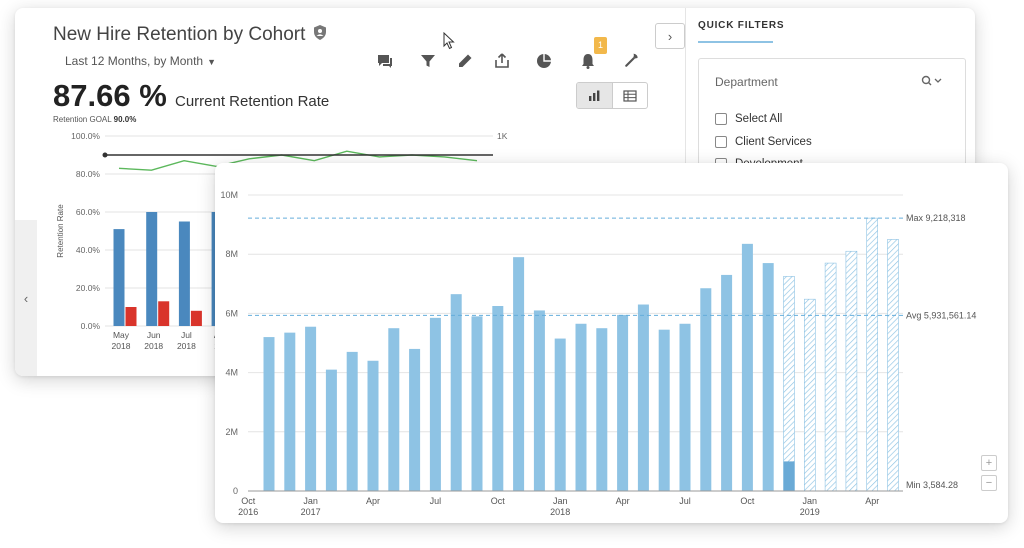  What do you see at coordinates (385, 61) in the screenshot?
I see `comment-icon` at bounding box center [385, 61].